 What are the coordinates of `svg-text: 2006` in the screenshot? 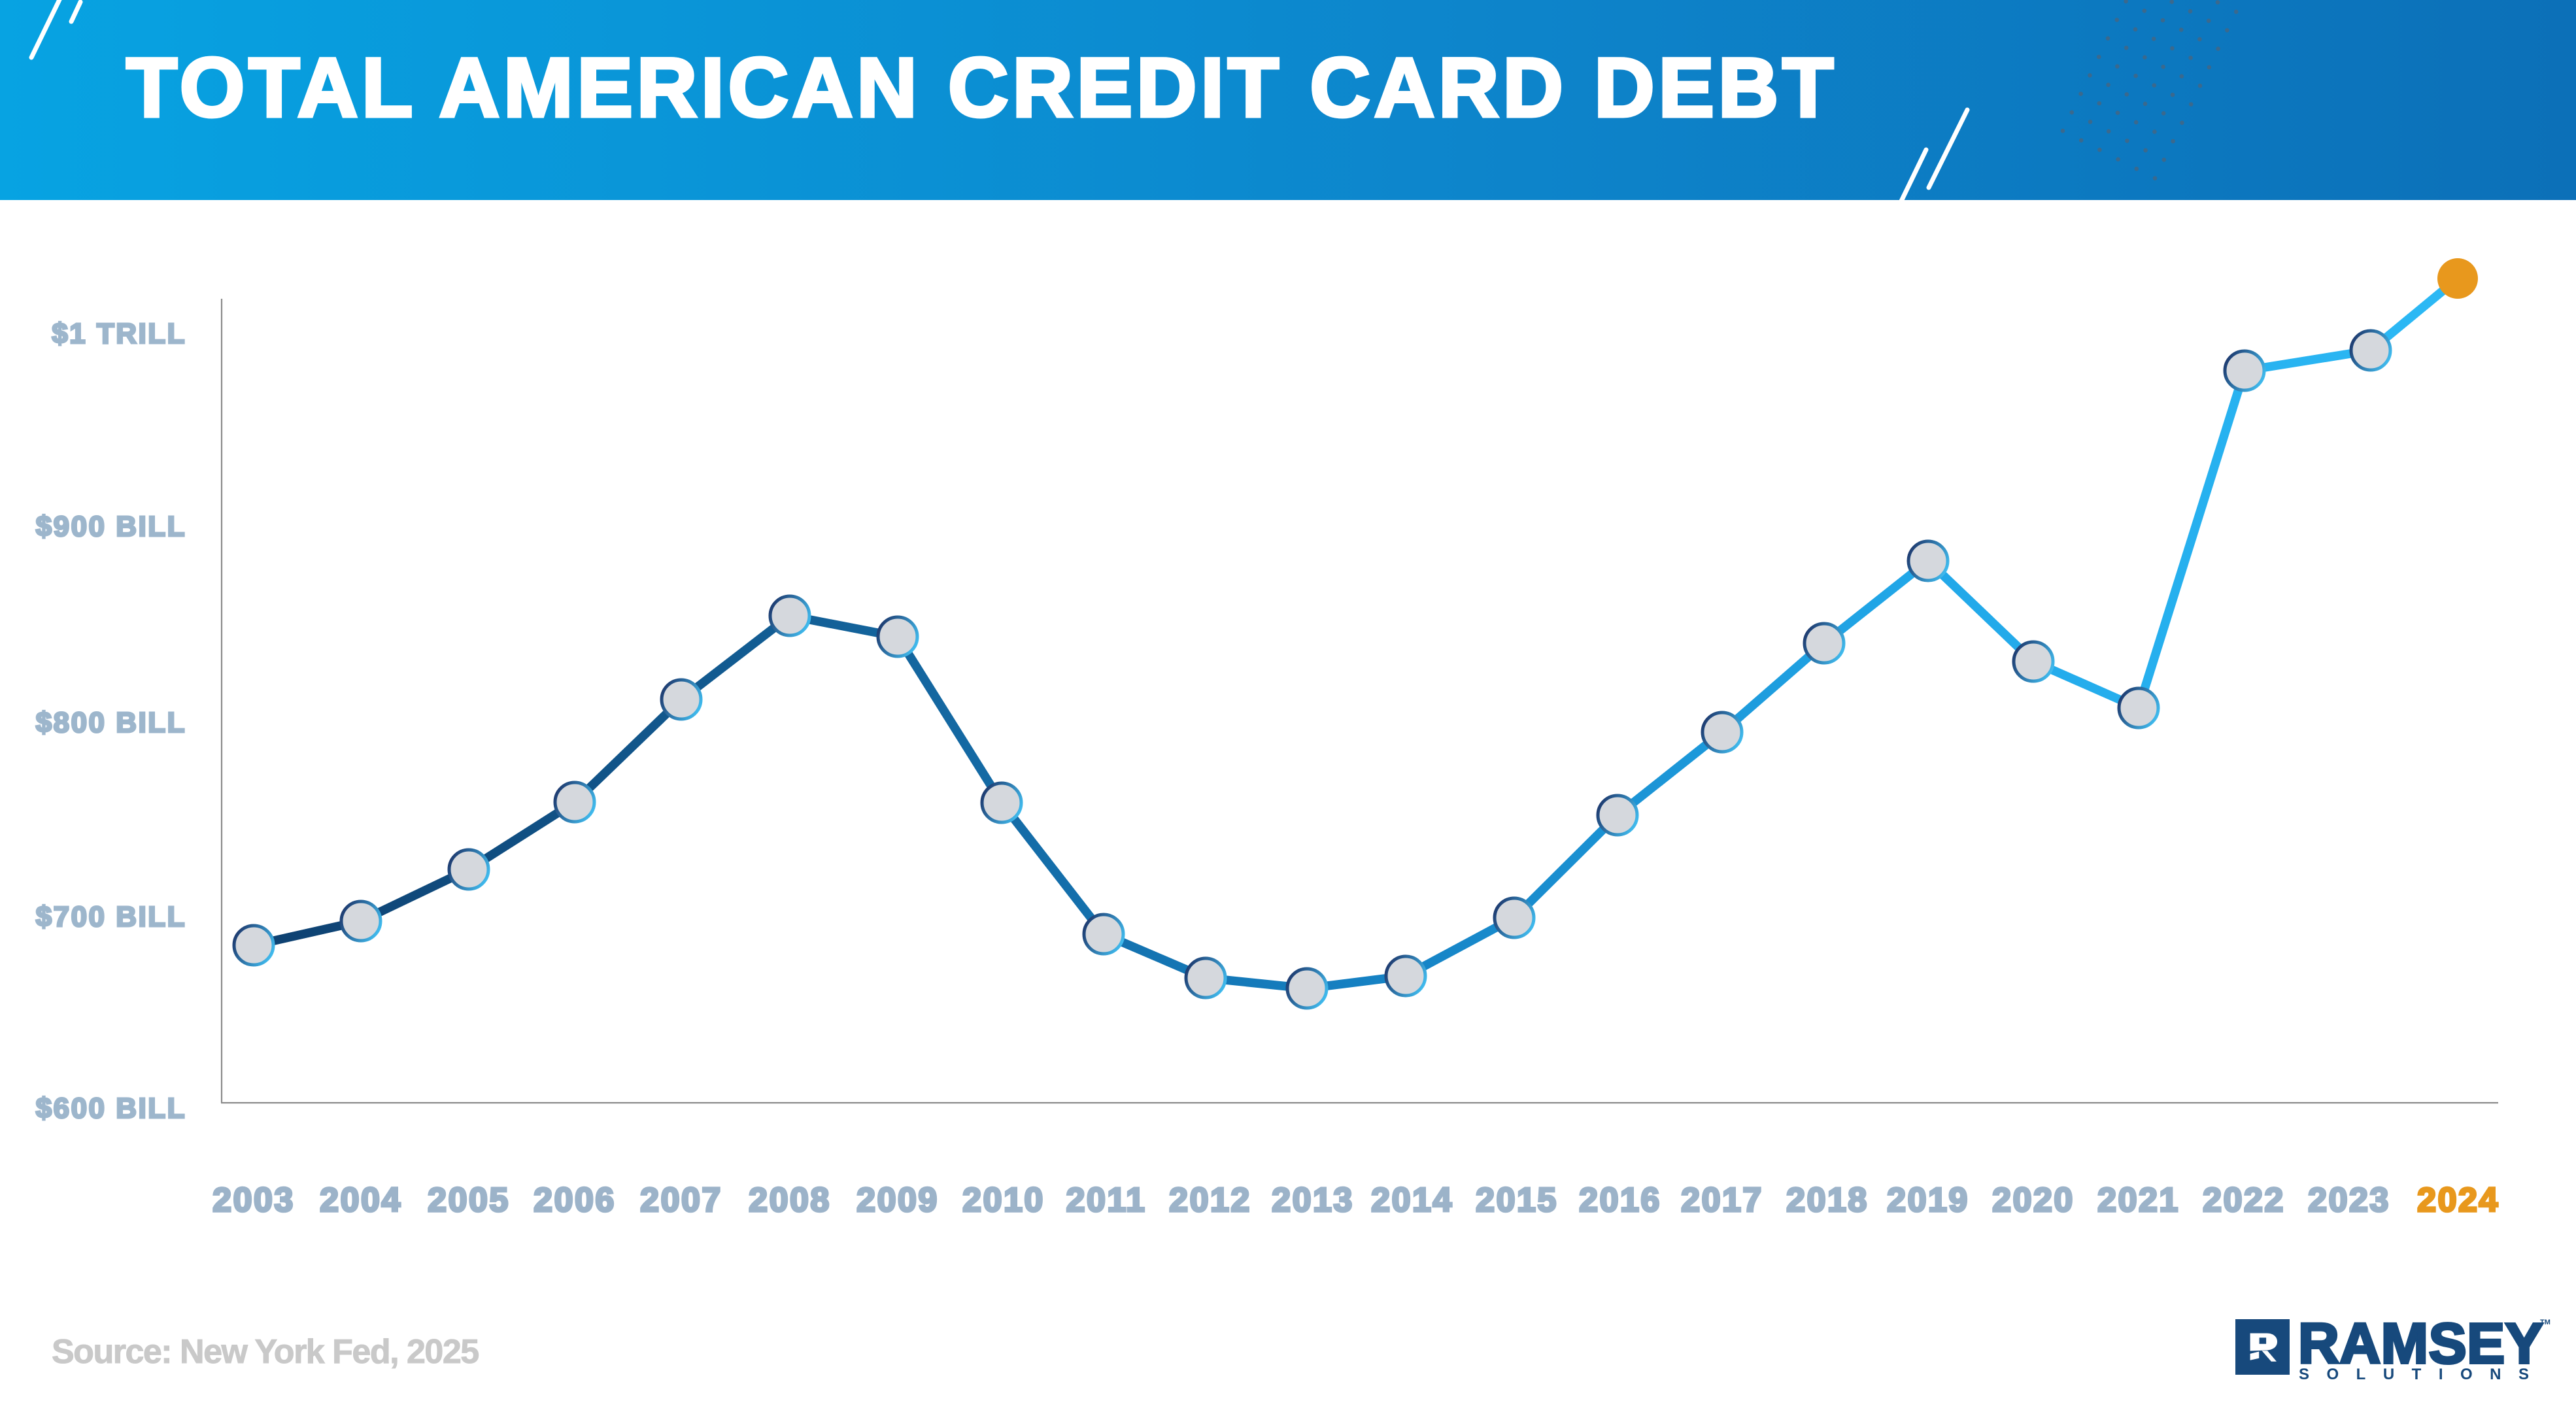 It's located at (575, 1200).